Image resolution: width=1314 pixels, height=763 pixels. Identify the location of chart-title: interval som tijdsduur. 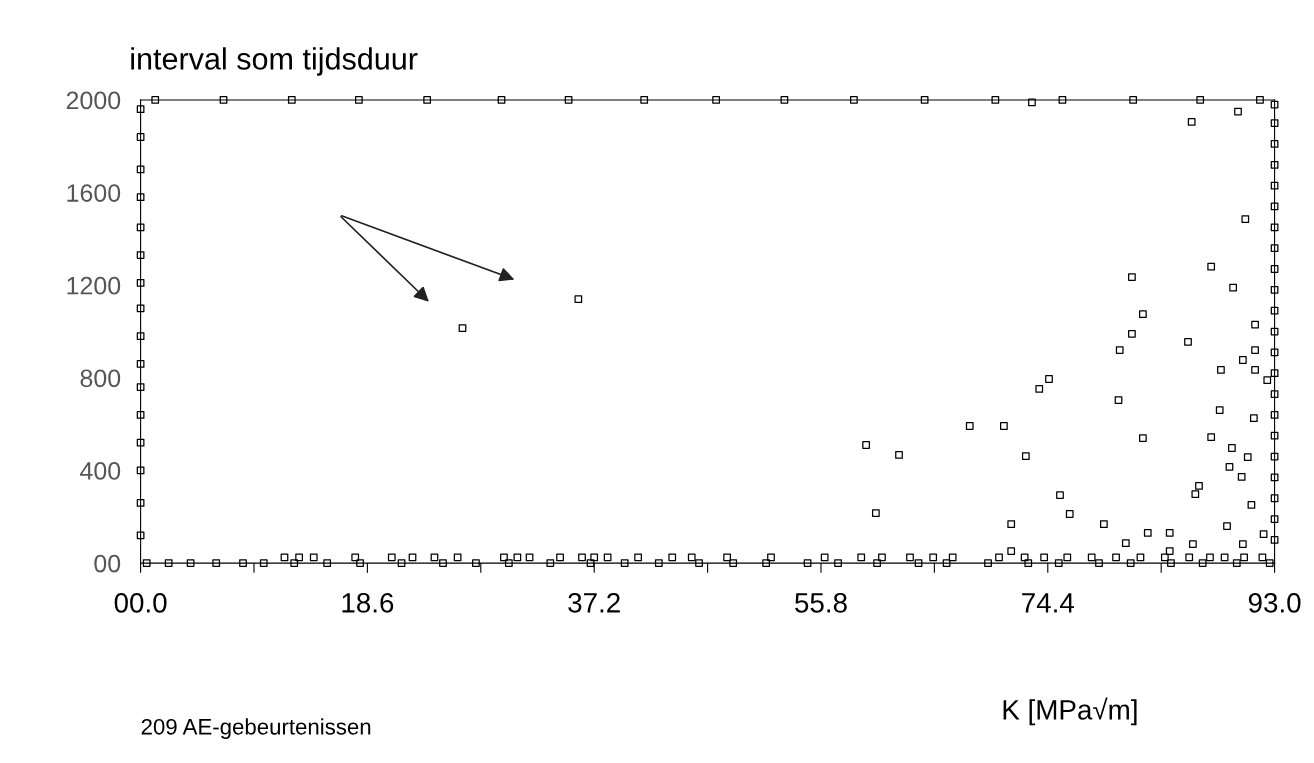
(274, 61).